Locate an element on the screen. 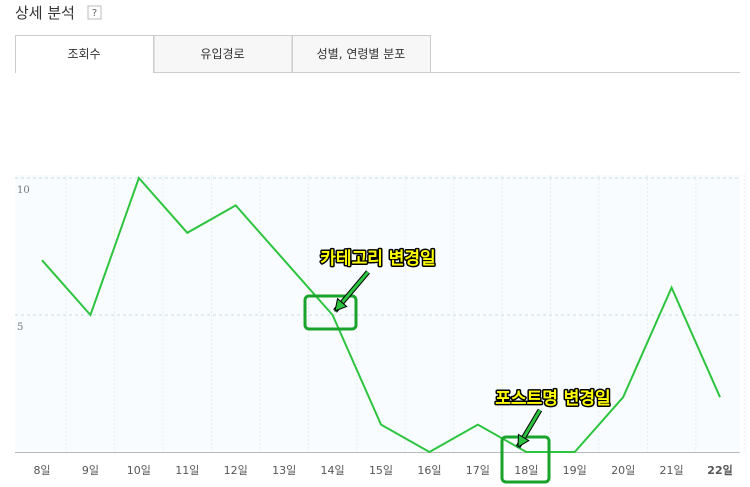 This screenshot has width=750, height=487. tab-bar: 조회수 유입경로 성별, 연령별 분포 is located at coordinates (377, 54).